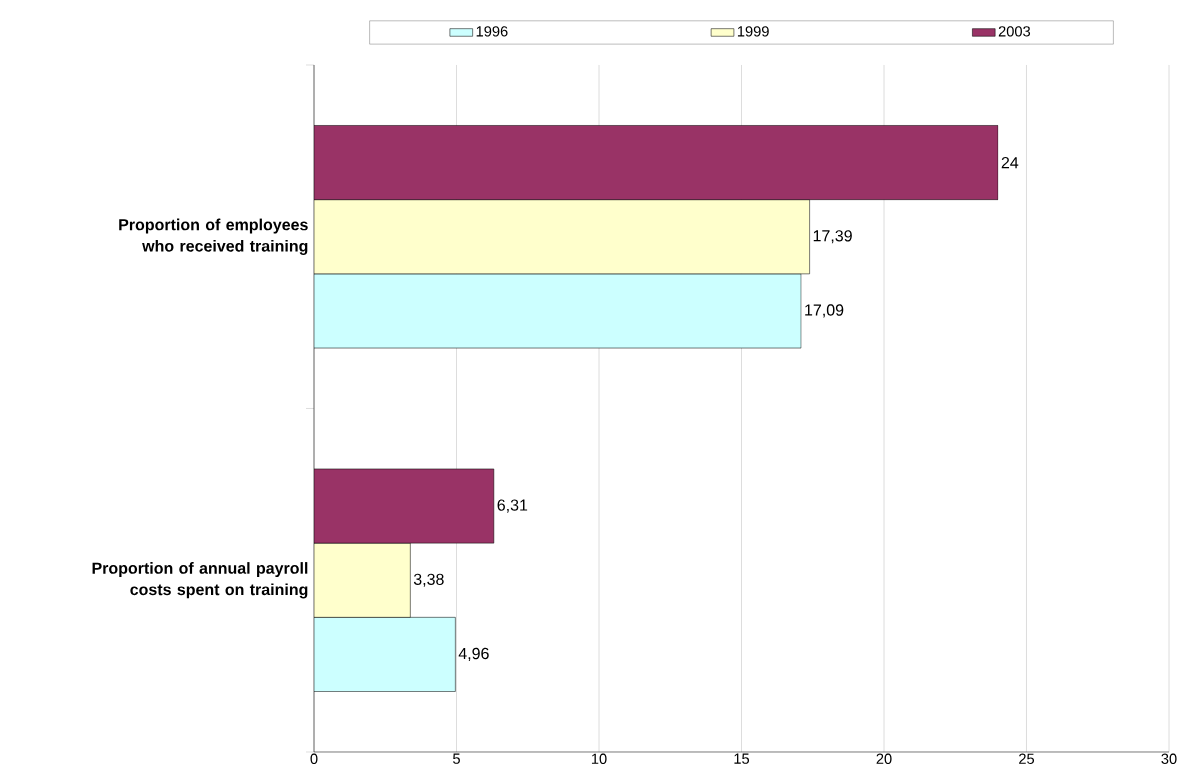  What do you see at coordinates (492, 31) in the screenshot?
I see `legend-label: 1996` at bounding box center [492, 31].